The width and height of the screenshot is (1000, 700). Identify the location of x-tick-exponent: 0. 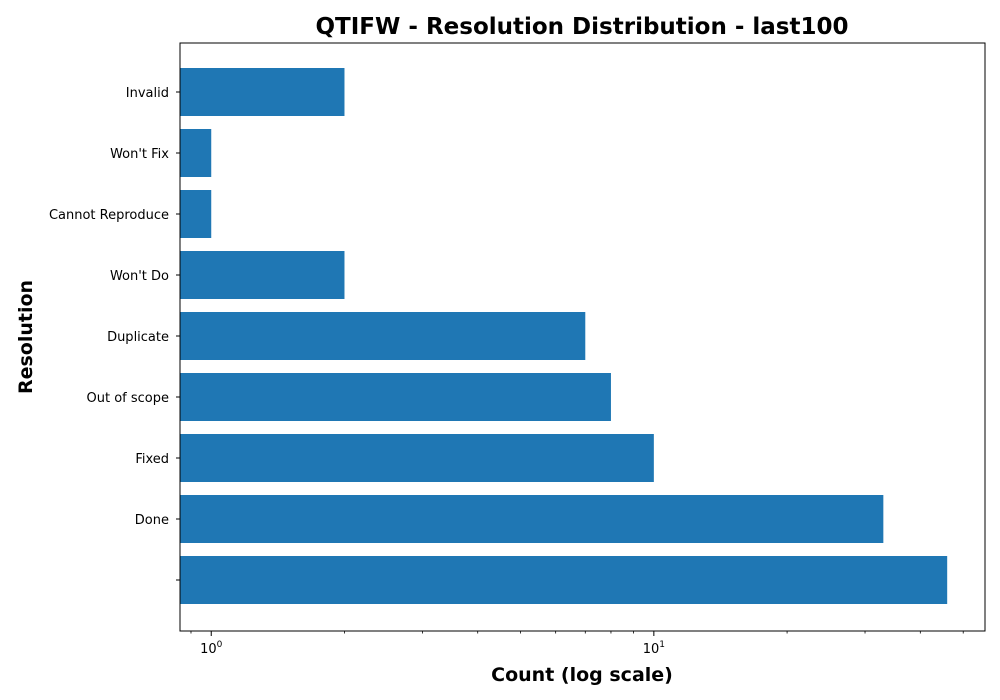
(220, 645).